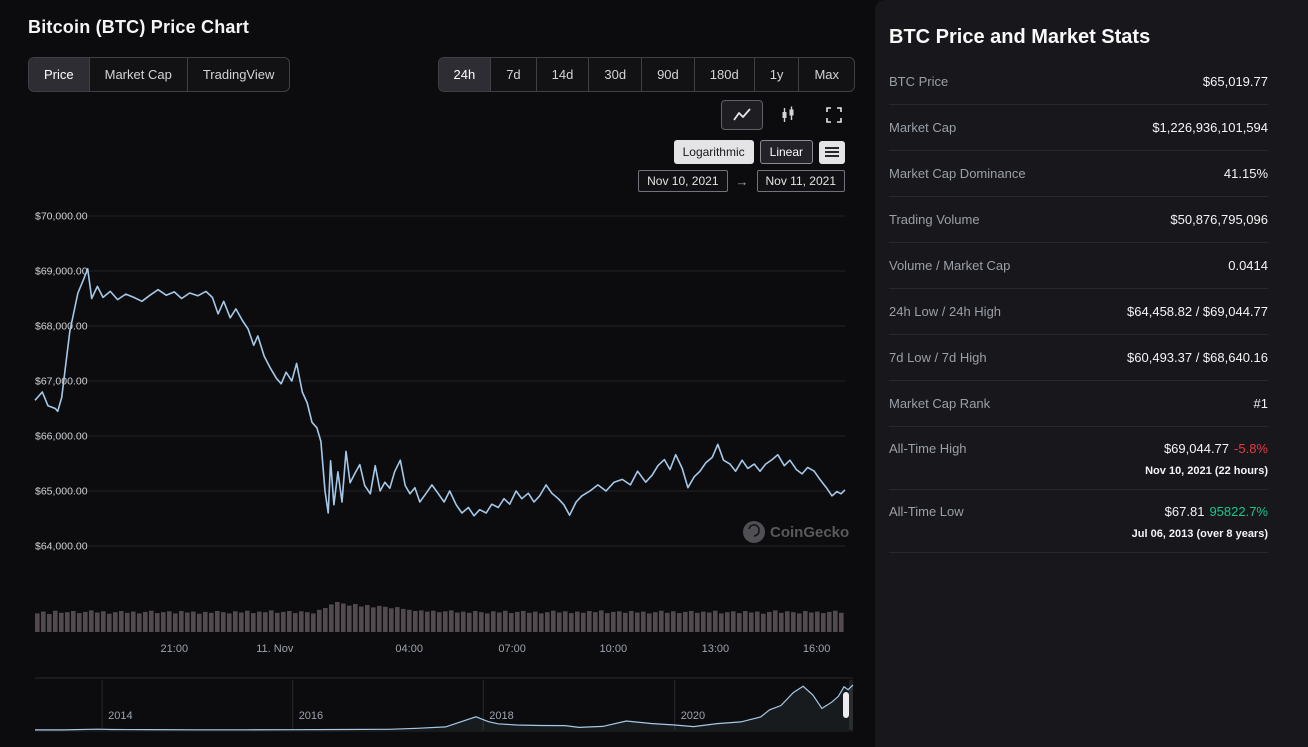 The image size is (1308, 747). I want to click on tab-tradingview: TradingView, so click(239, 74).